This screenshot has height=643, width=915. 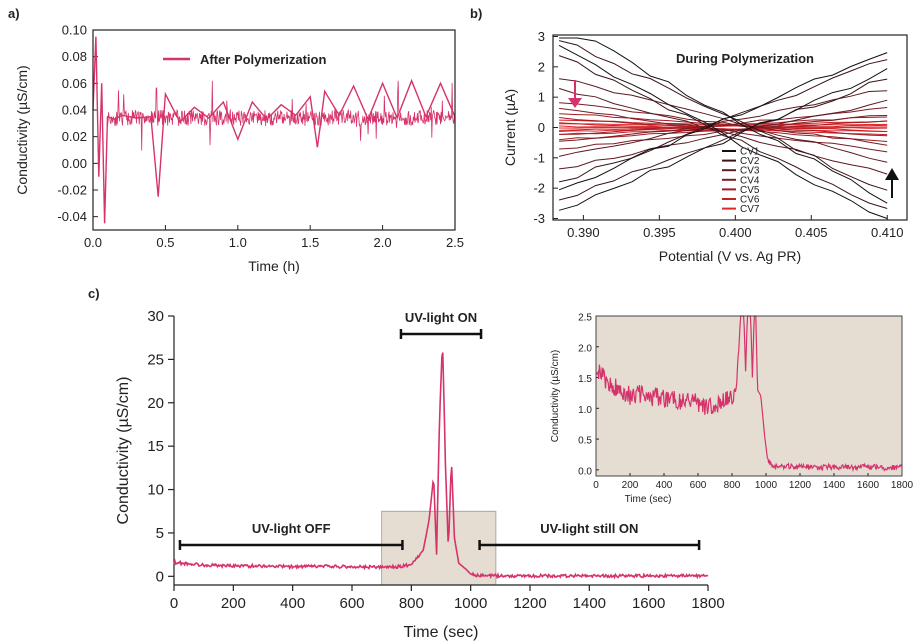 What do you see at coordinates (155, 446) in the screenshot?
I see `y-tick-label: 15` at bounding box center [155, 446].